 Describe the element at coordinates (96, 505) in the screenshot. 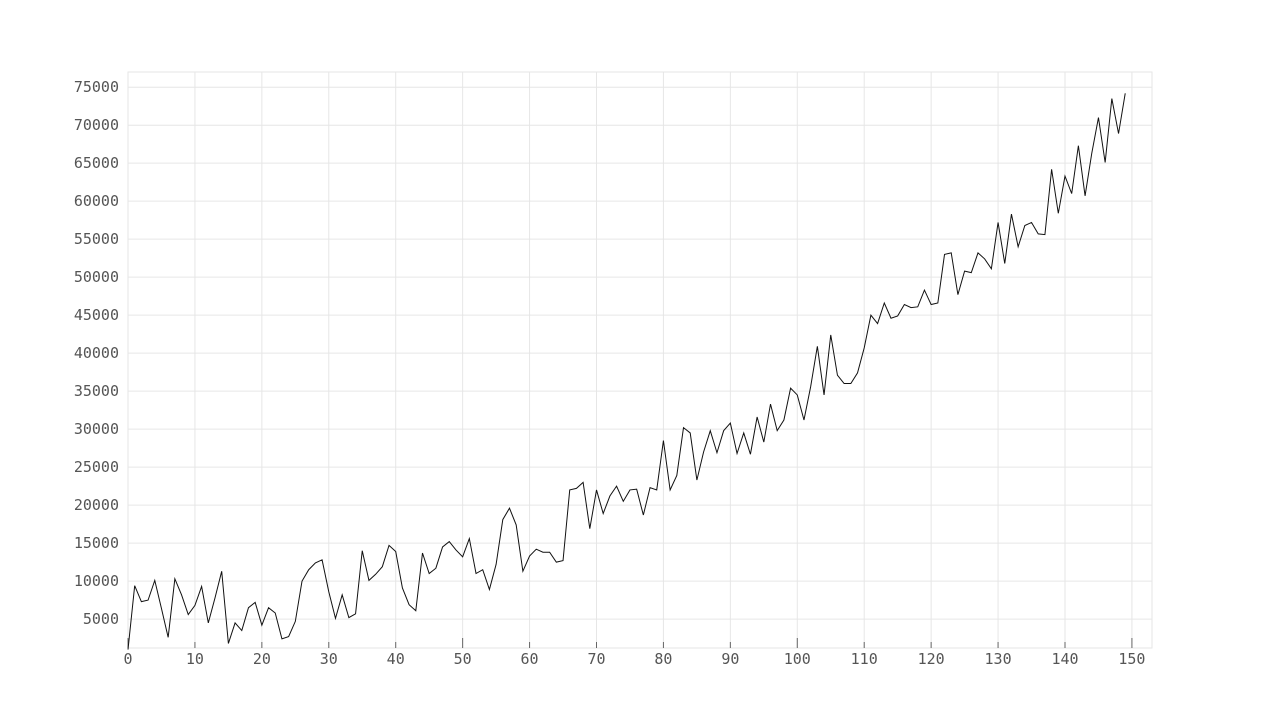

I see `y-tick-label: 20000` at that location.